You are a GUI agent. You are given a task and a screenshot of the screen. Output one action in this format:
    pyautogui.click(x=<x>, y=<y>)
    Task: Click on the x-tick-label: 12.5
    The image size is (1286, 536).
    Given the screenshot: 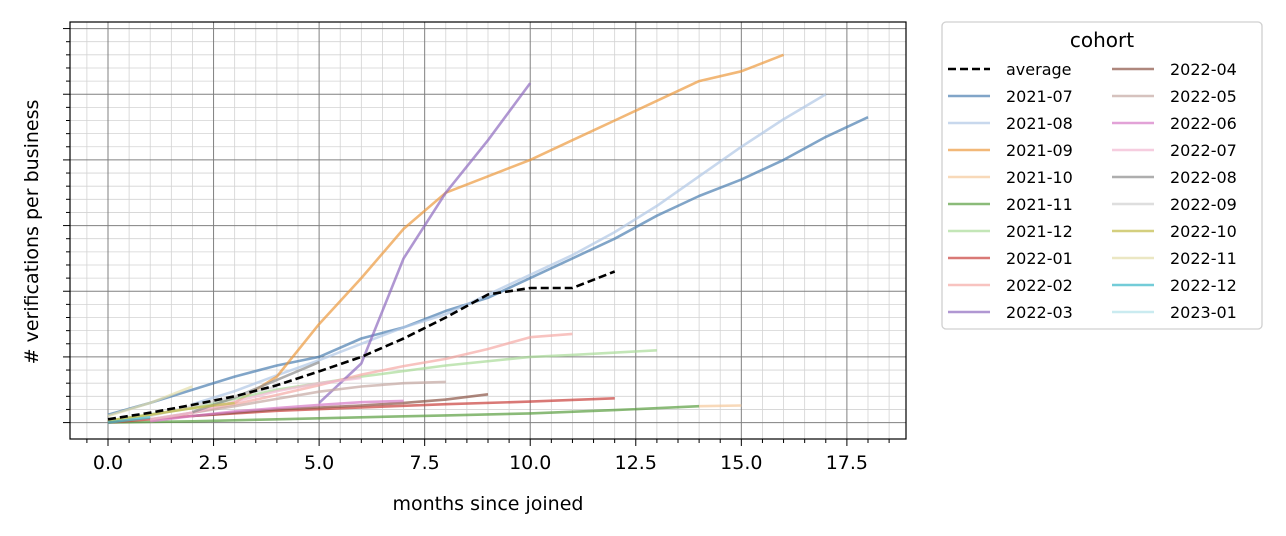 What is the action you would take?
    pyautogui.click(x=636, y=463)
    